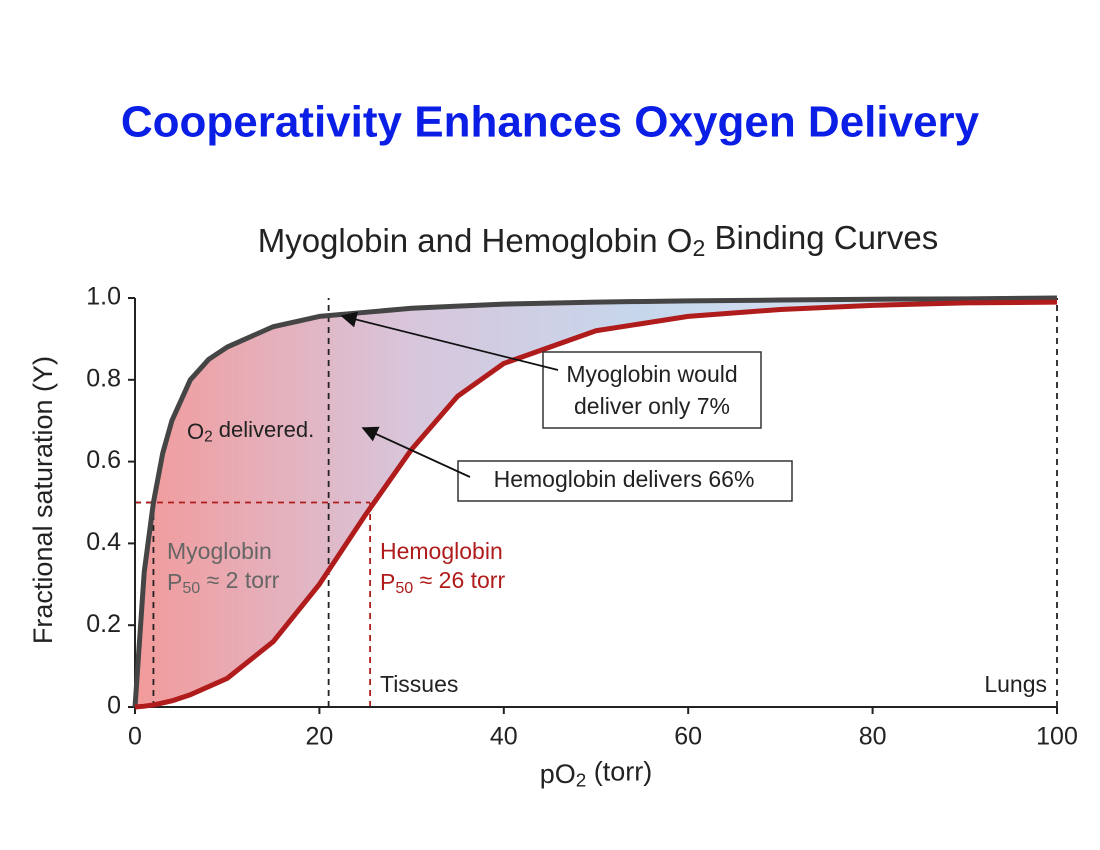 This screenshot has width=1100, height=850. I want to click on y-tick-label: 0.2, so click(103, 624).